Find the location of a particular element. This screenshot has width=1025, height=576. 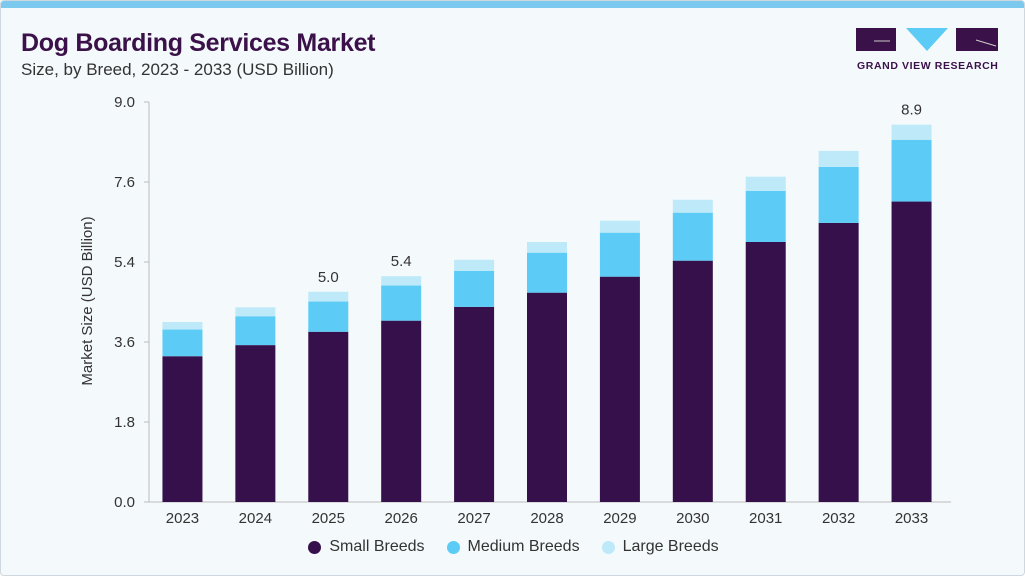

top-accent-bar is located at coordinates (512, 4).